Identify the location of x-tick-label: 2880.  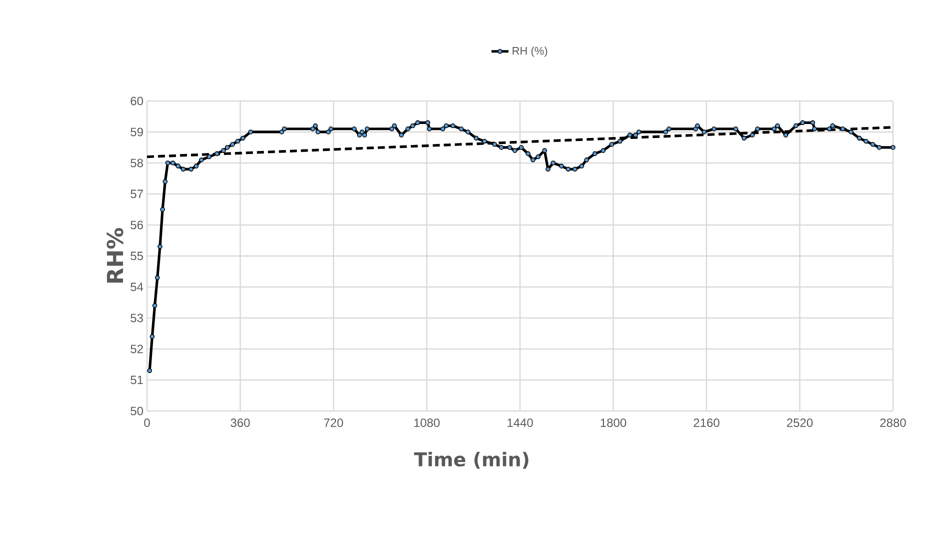
(893, 423).